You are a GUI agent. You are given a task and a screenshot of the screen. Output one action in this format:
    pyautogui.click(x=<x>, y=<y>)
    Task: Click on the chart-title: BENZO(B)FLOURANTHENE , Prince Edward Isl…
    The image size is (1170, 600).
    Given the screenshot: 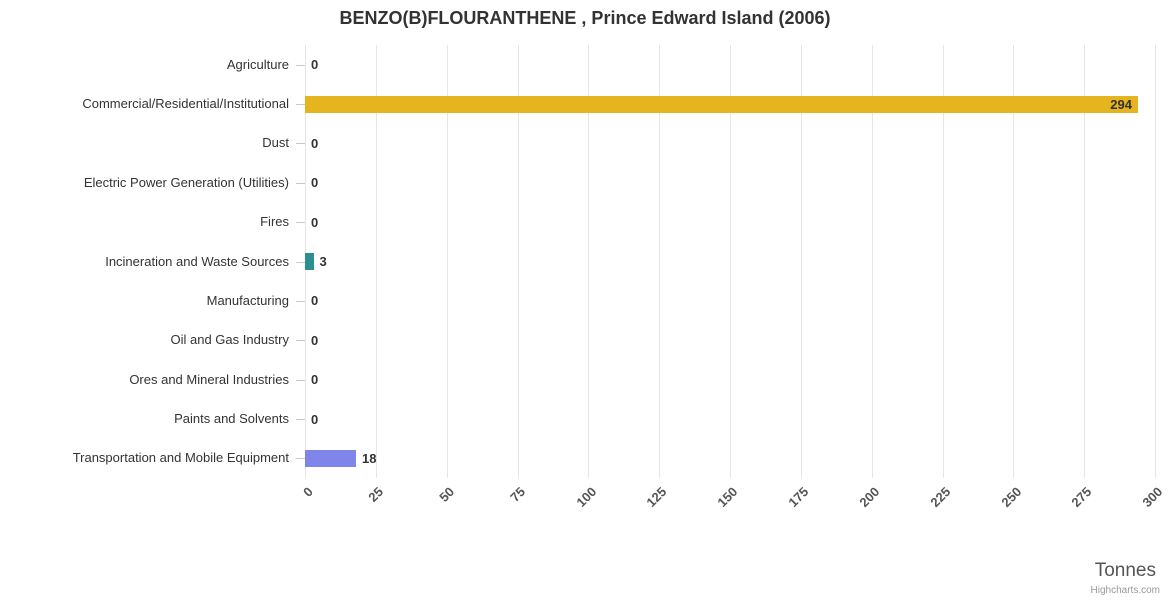 What is the action you would take?
    pyautogui.click(x=585, y=18)
    